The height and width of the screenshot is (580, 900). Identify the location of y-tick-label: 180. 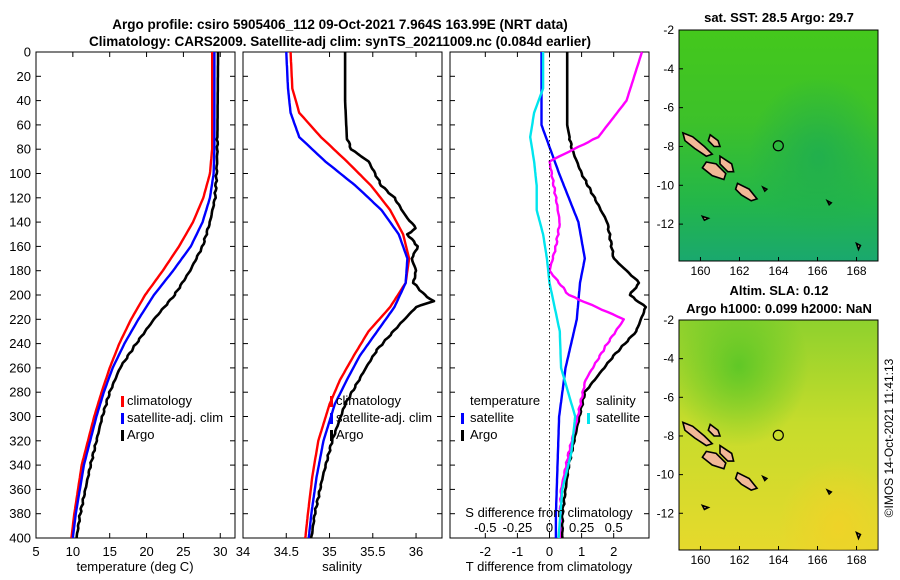
(20, 270).